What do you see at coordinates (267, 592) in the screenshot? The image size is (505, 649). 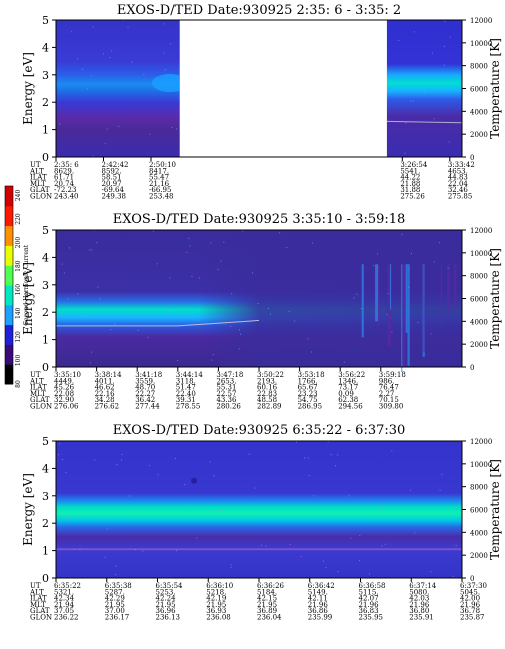 I see `table-cell: 5184.` at bounding box center [267, 592].